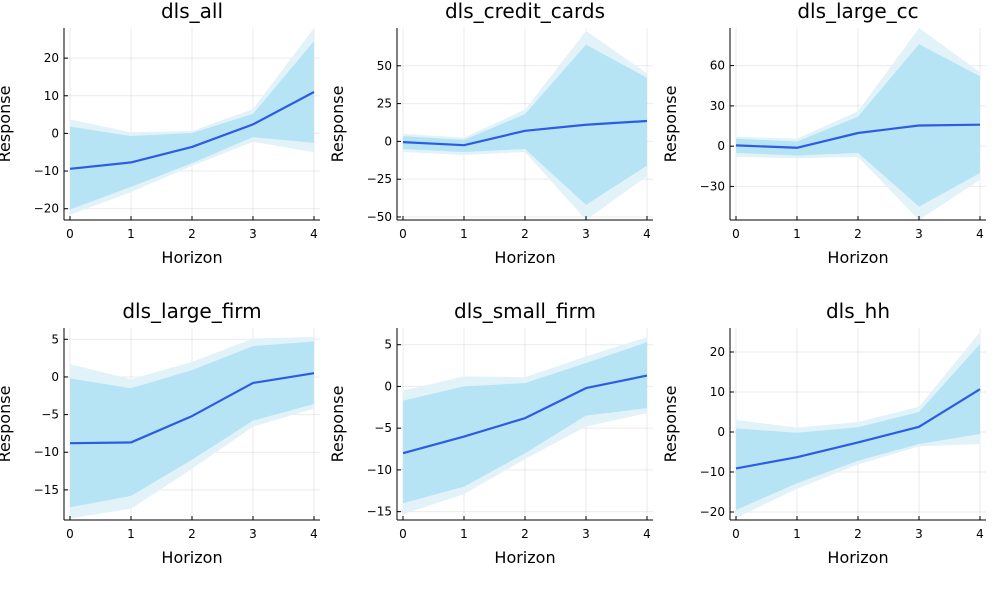 This screenshot has width=1000, height=600. Describe the element at coordinates (857, 11) in the screenshot. I see `chart-title: dls_large_cc` at that location.